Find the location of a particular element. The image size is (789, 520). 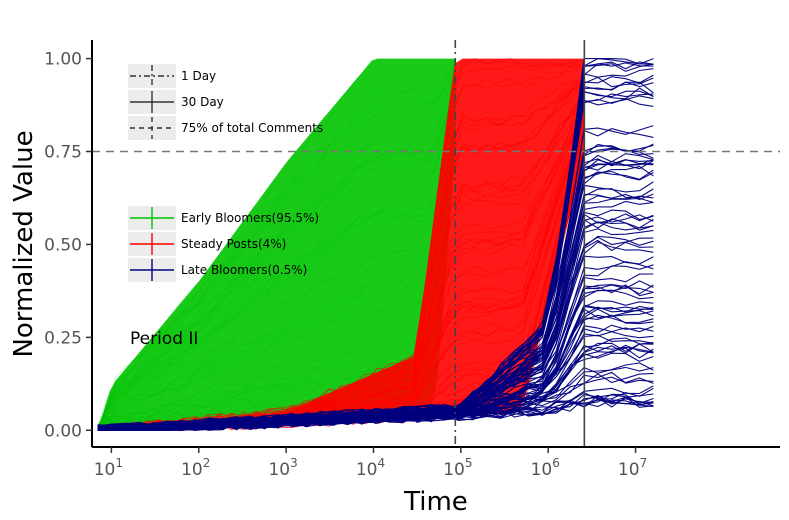

period-annotation: Period II is located at coordinates (164, 339).